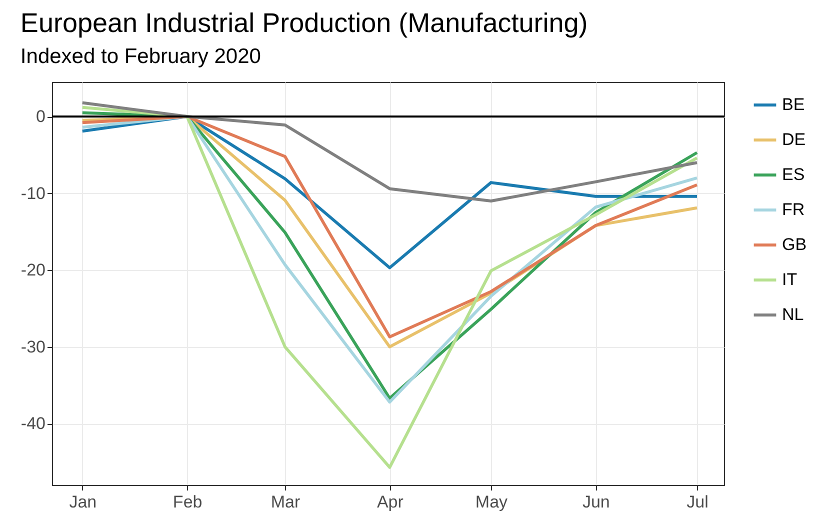  What do you see at coordinates (83, 502) in the screenshot?
I see `x-tick-label: Jan` at bounding box center [83, 502].